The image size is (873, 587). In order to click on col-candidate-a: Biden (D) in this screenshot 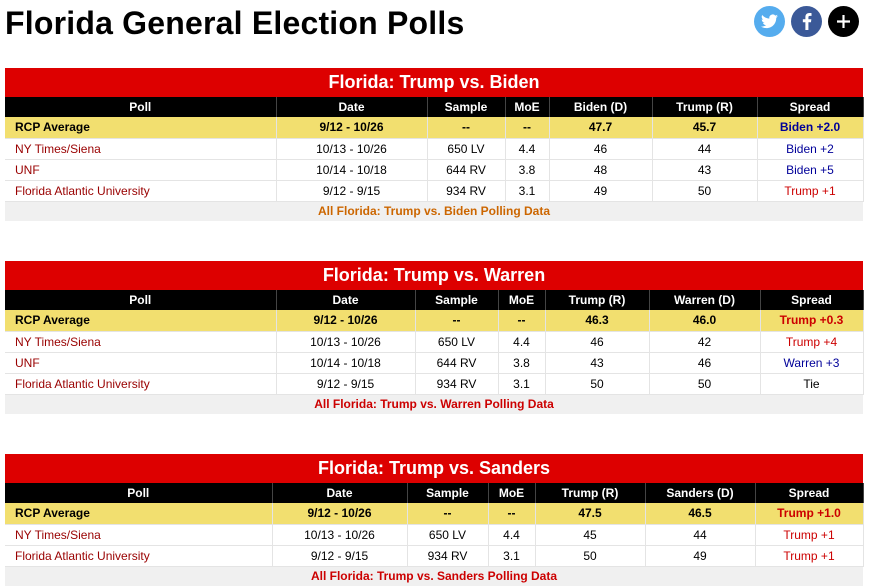, I will do `click(601, 107)`.